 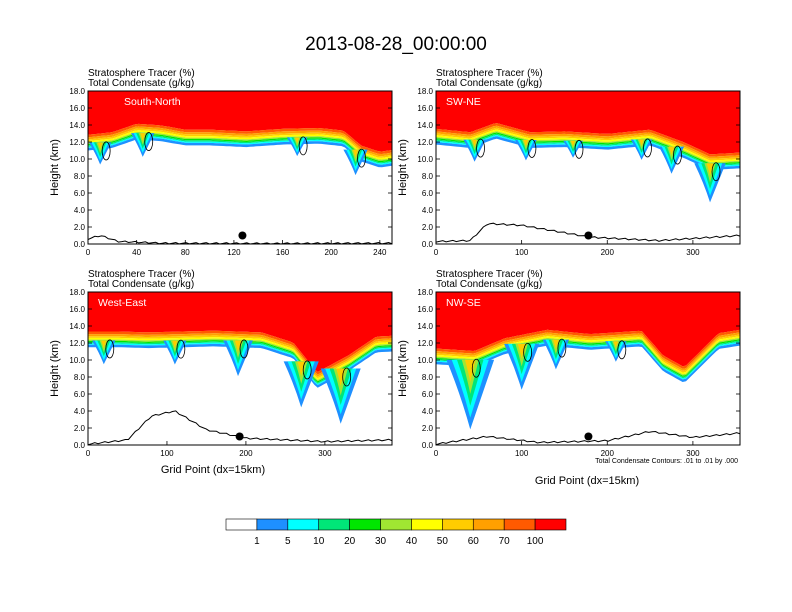 I want to click on colorbar-label: 70, so click(x=505, y=541).